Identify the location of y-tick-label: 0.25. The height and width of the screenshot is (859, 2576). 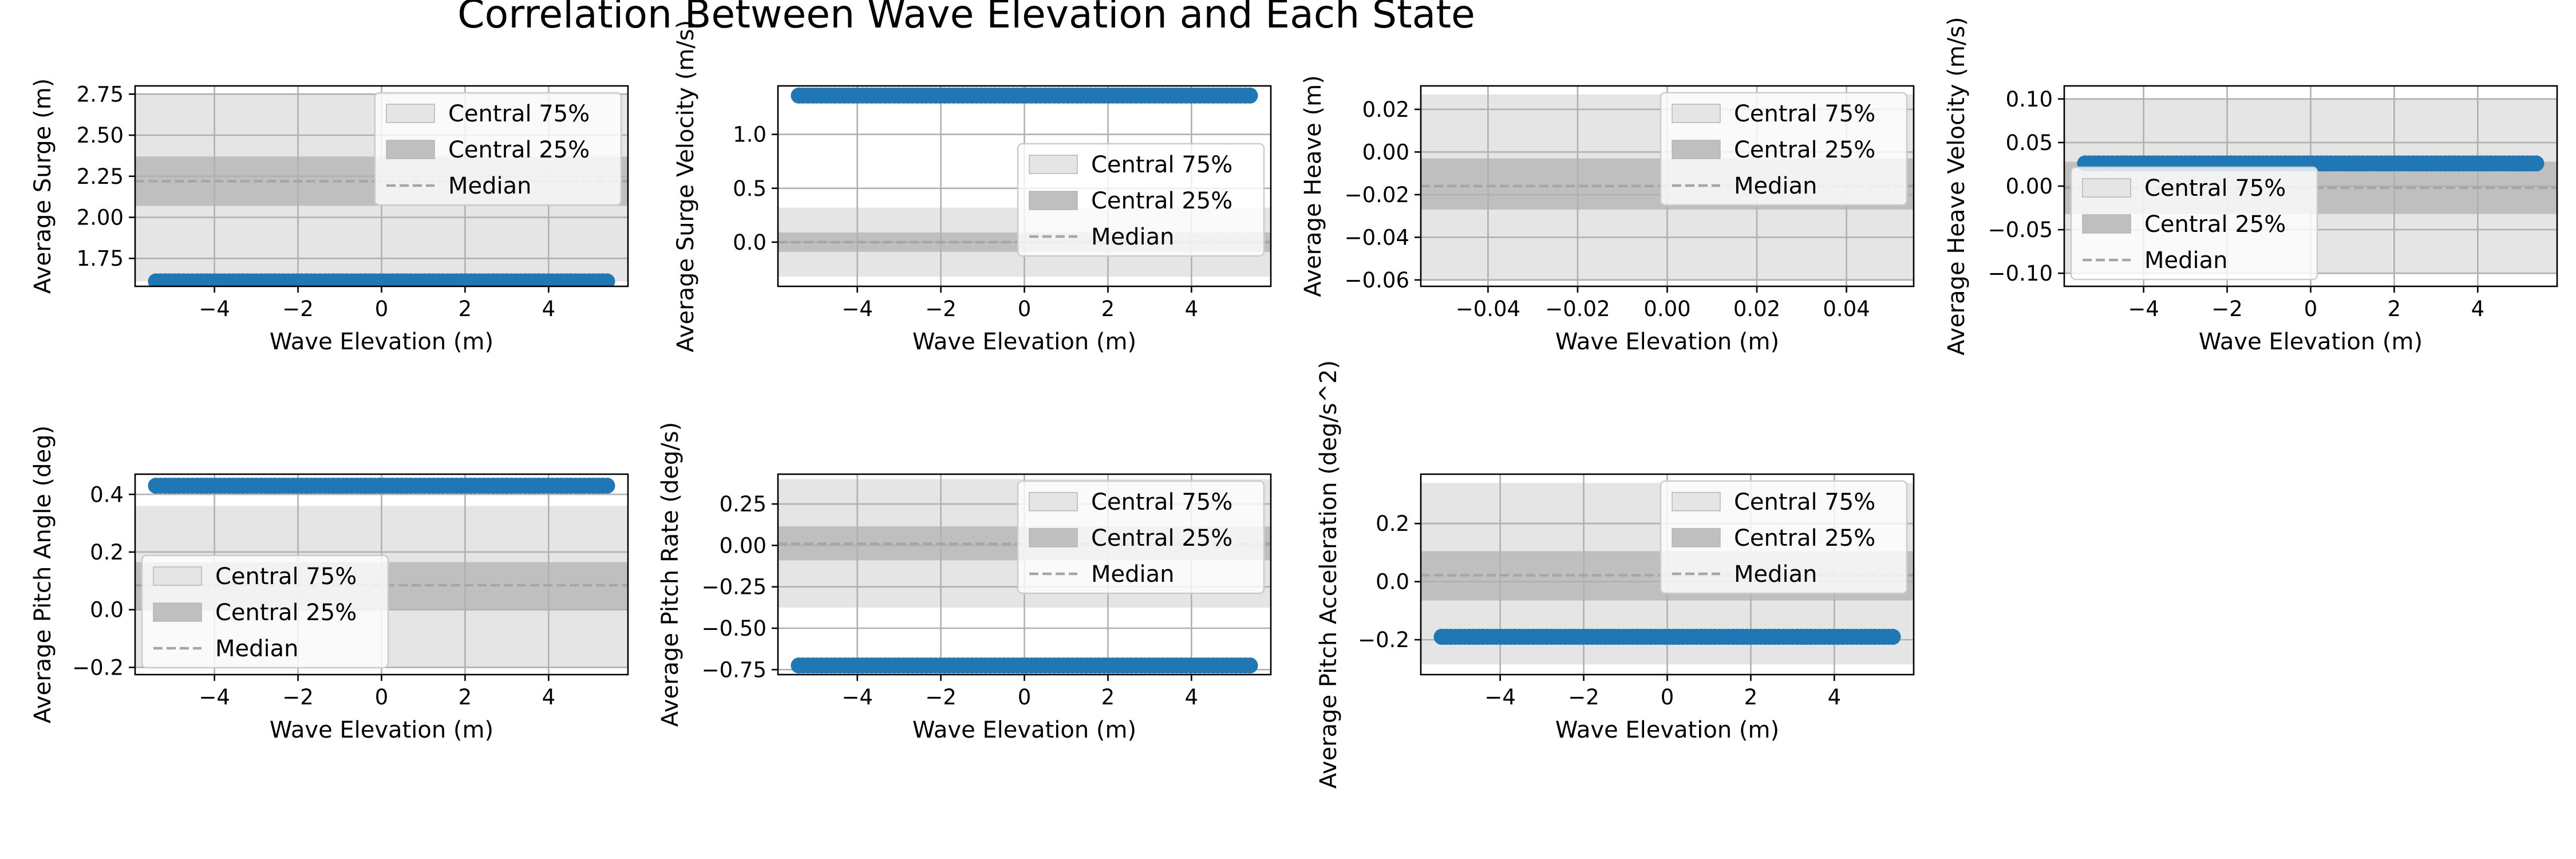
(743, 504).